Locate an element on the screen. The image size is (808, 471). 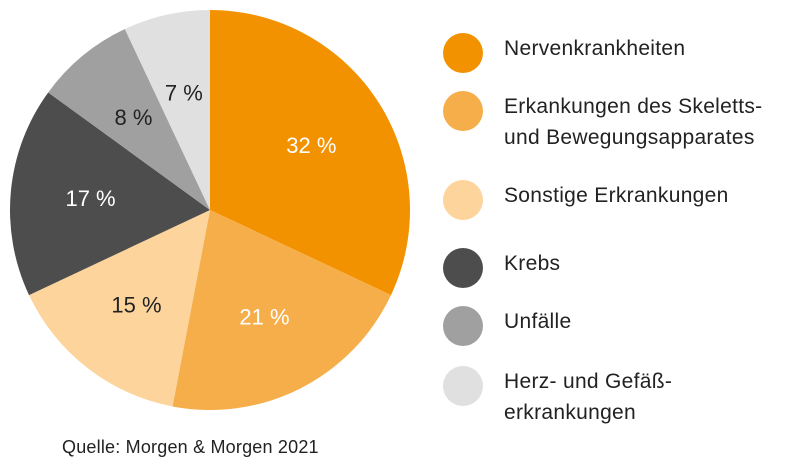
slice-value-label: 21 % is located at coordinates (264, 316).